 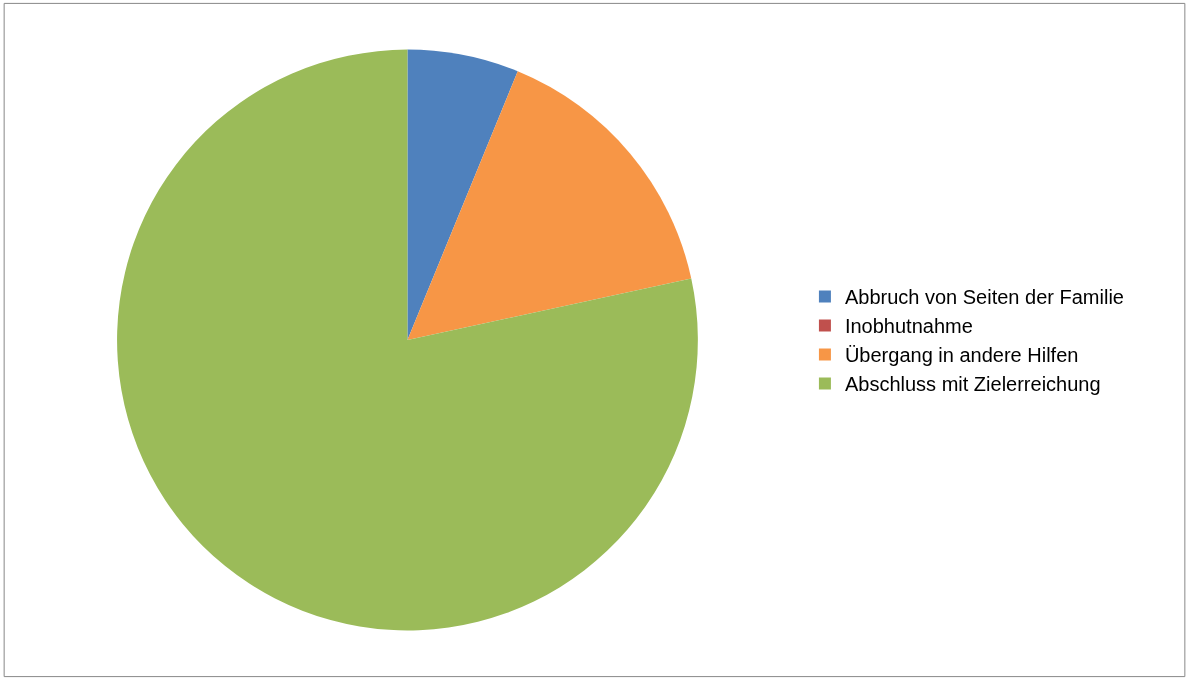 I want to click on legend-label: Abschluss mit Zielerreichung, so click(x=972, y=384).